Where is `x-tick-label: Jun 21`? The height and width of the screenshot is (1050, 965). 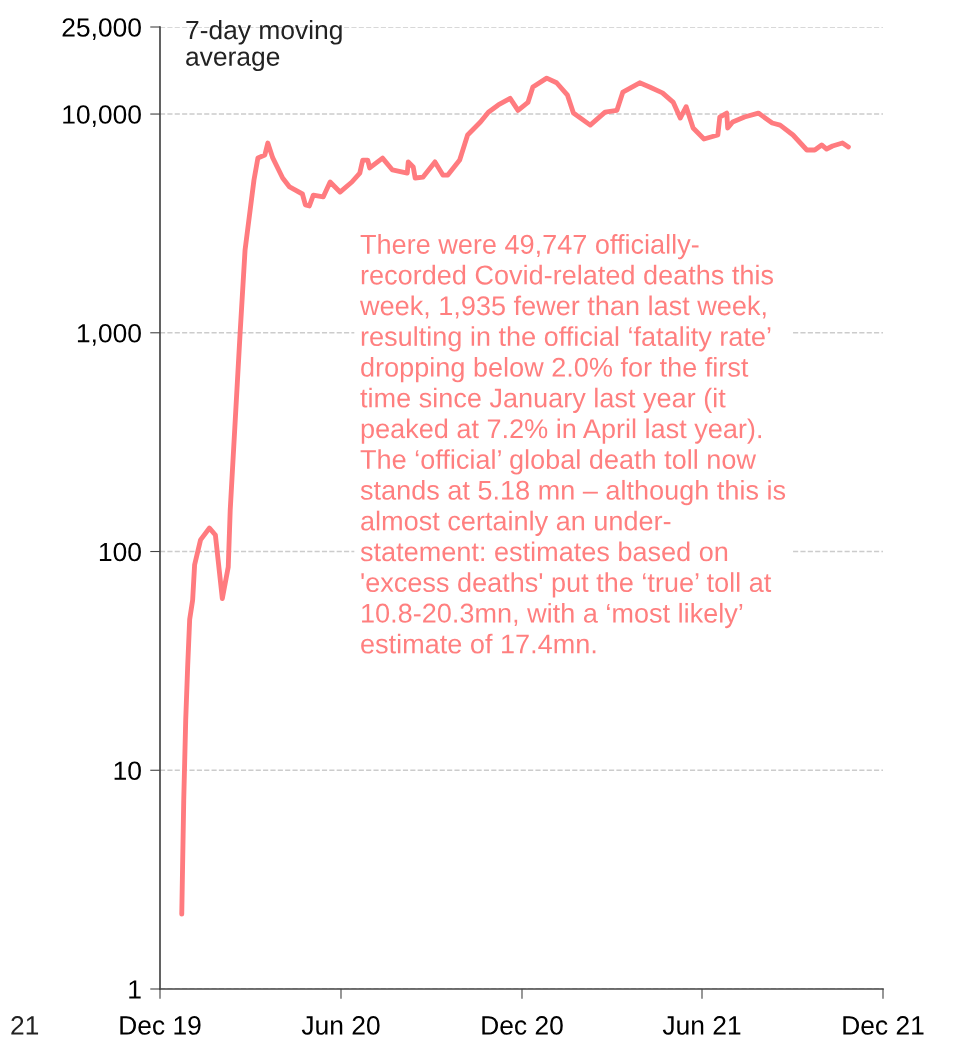 x-tick-label: Jun 21 is located at coordinates (701, 1025).